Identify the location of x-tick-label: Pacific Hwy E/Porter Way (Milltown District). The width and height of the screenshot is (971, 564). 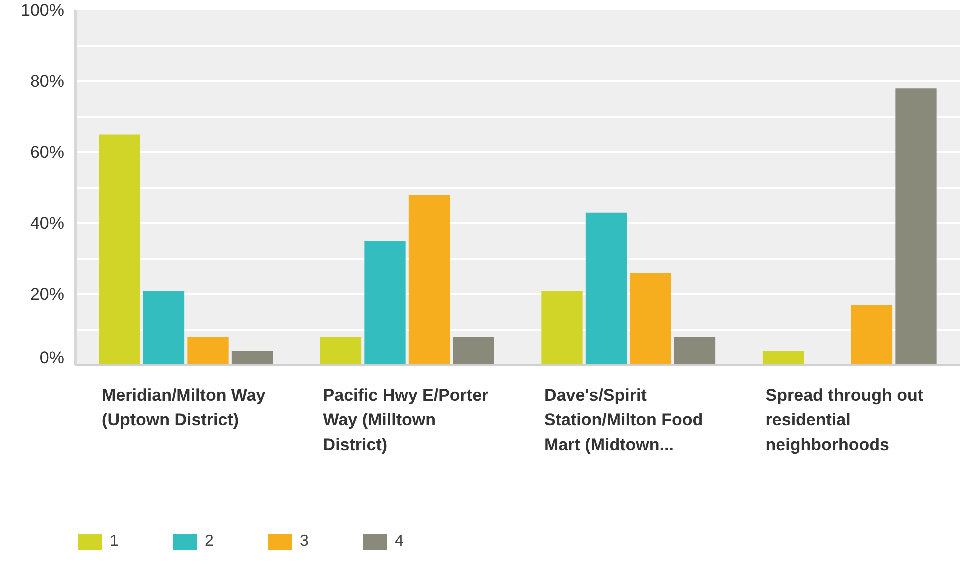
(406, 420).